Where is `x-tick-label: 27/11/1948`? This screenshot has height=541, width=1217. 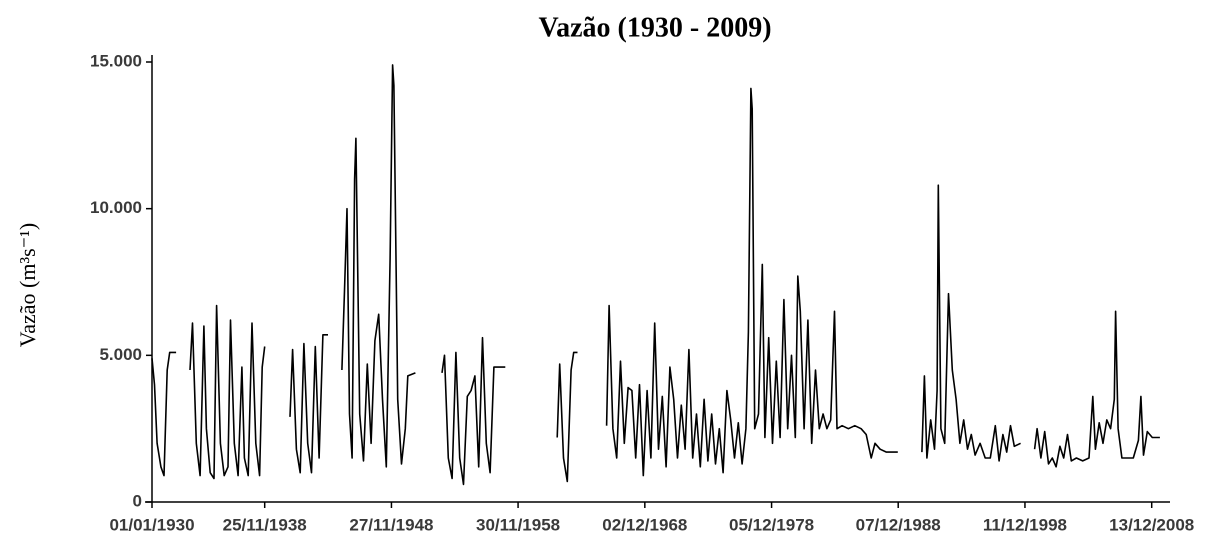 x-tick-label: 27/11/1948 is located at coordinates (391, 524).